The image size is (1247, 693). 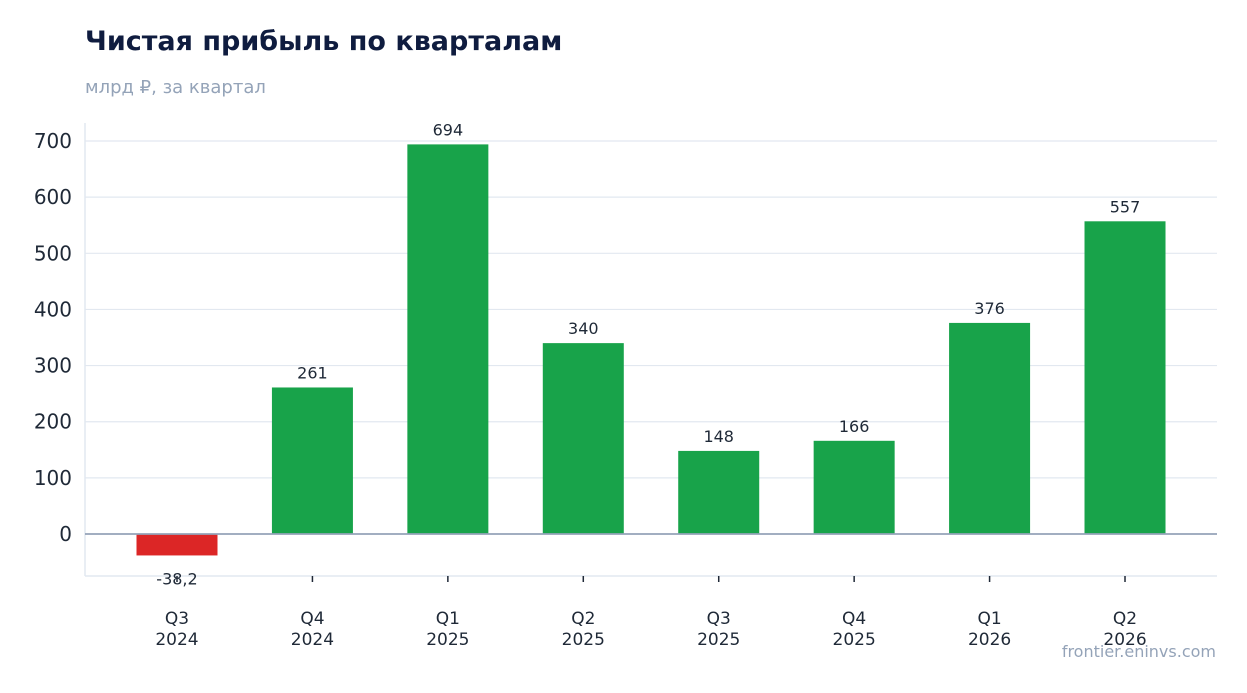 What do you see at coordinates (53, 478) in the screenshot?
I see `y-tick-label: 100` at bounding box center [53, 478].